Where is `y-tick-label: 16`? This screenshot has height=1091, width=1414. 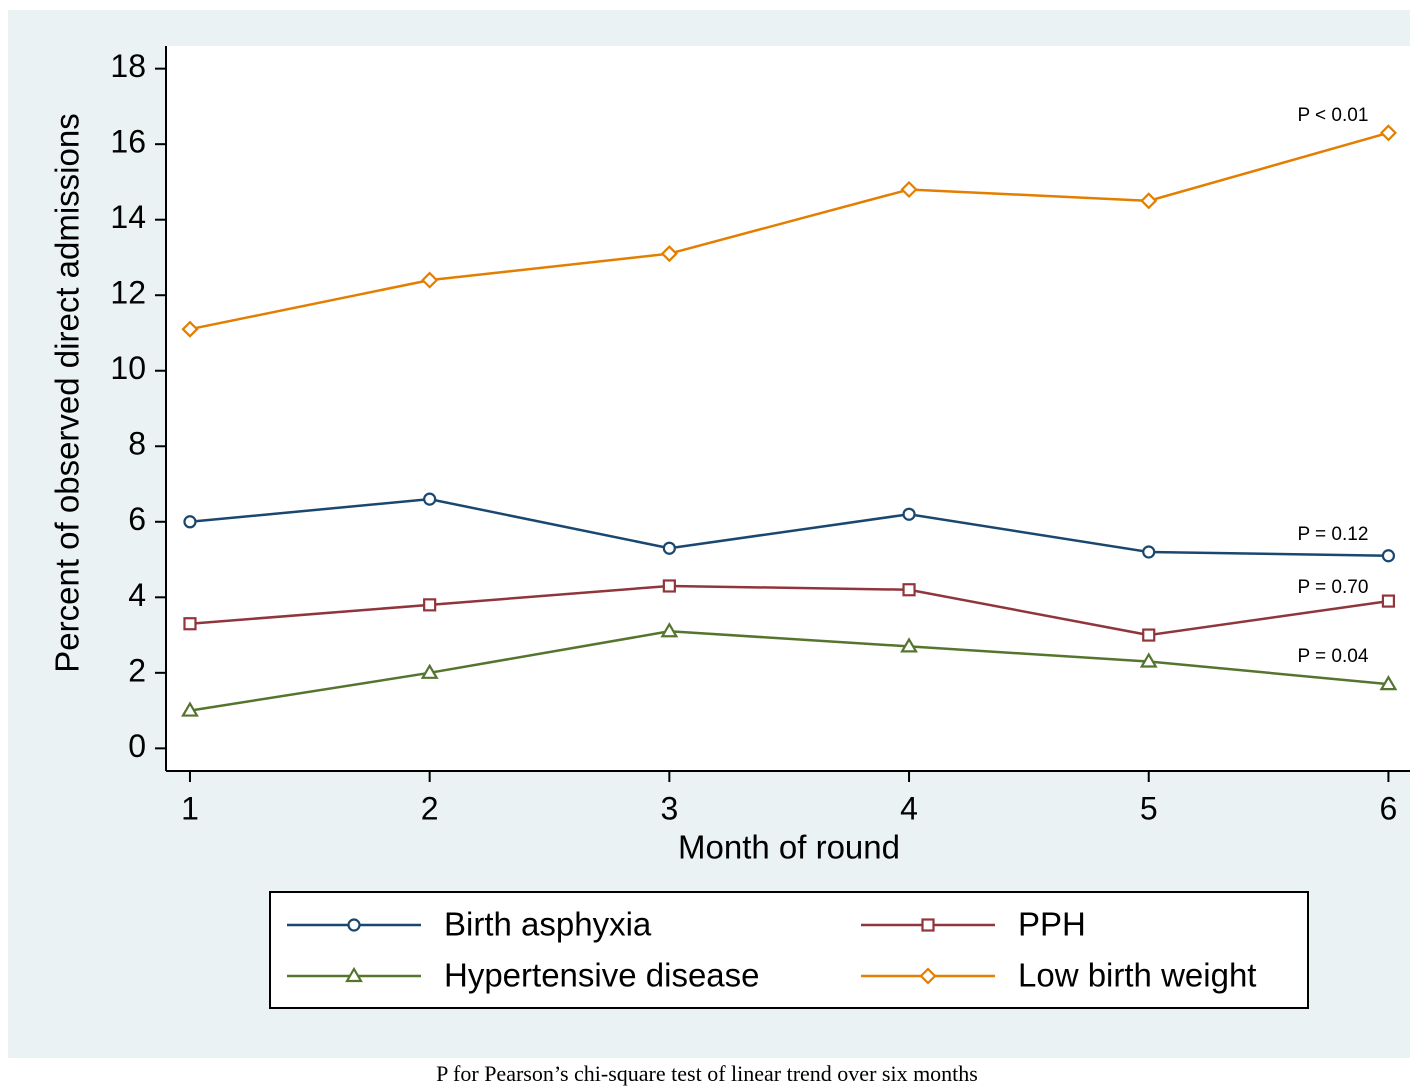
y-tick-label: 16 is located at coordinates (128, 142).